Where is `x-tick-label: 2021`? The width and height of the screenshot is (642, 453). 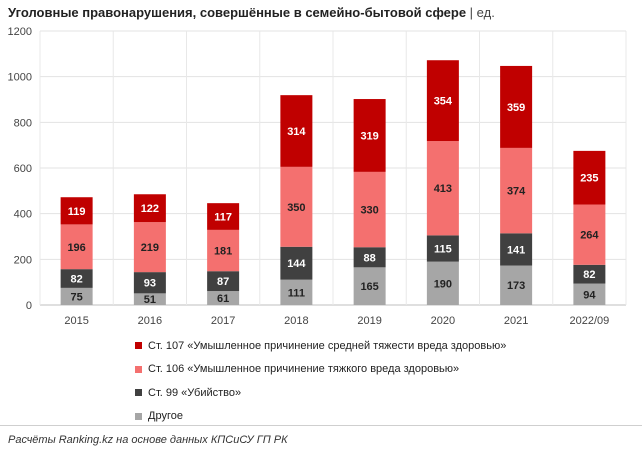
x-tick-label: 2021 is located at coordinates (516, 321).